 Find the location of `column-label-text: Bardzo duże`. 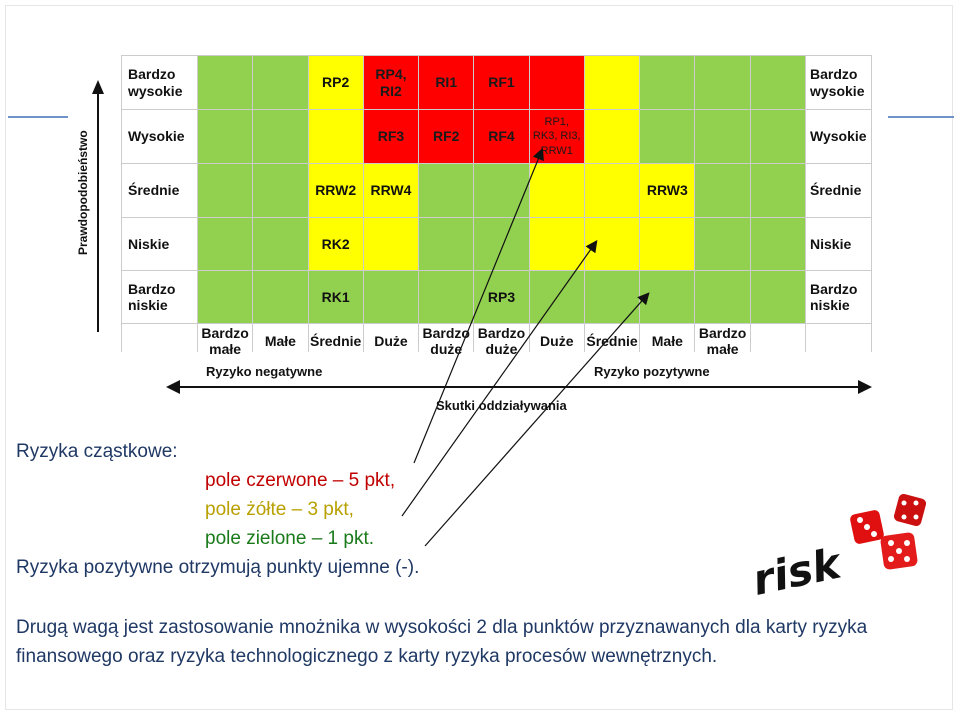

column-label-text: Bardzo duże is located at coordinates (501, 340).